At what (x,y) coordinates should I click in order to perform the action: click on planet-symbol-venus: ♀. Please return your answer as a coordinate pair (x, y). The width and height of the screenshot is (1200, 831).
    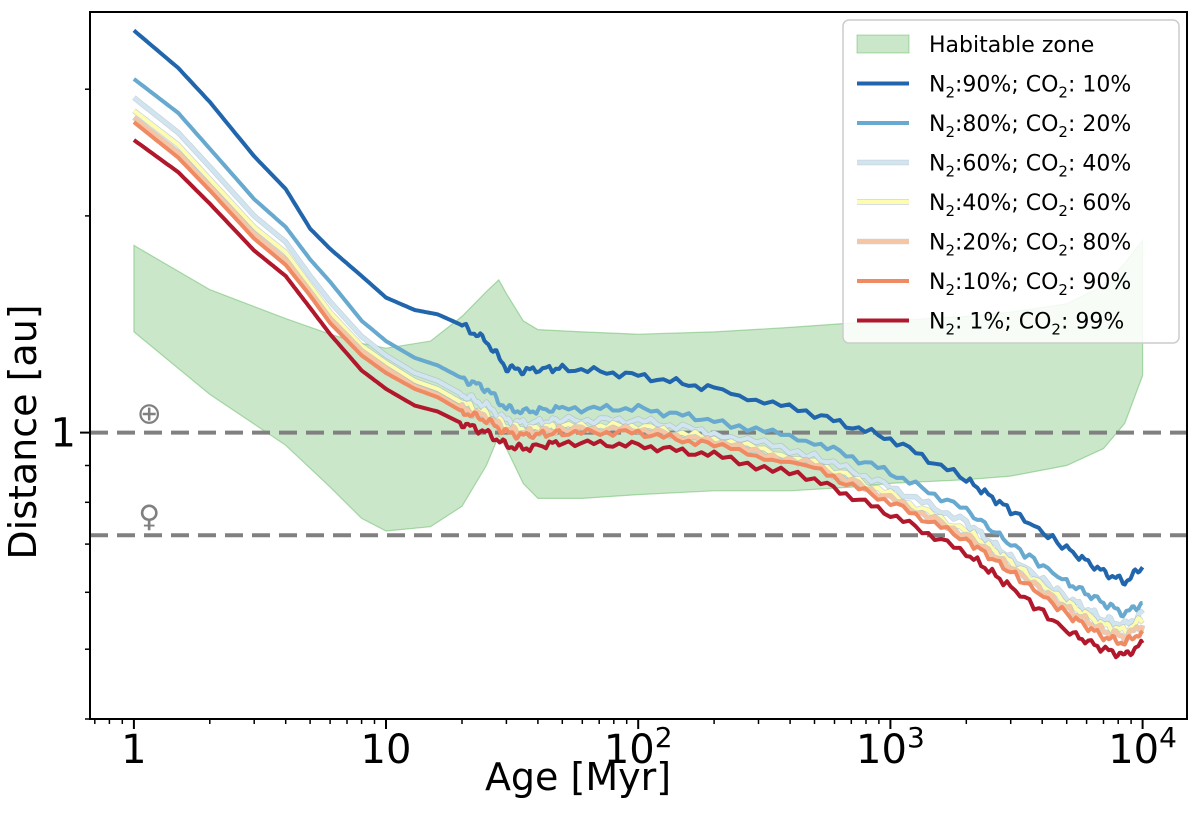
    Looking at the image, I should click on (149, 516).